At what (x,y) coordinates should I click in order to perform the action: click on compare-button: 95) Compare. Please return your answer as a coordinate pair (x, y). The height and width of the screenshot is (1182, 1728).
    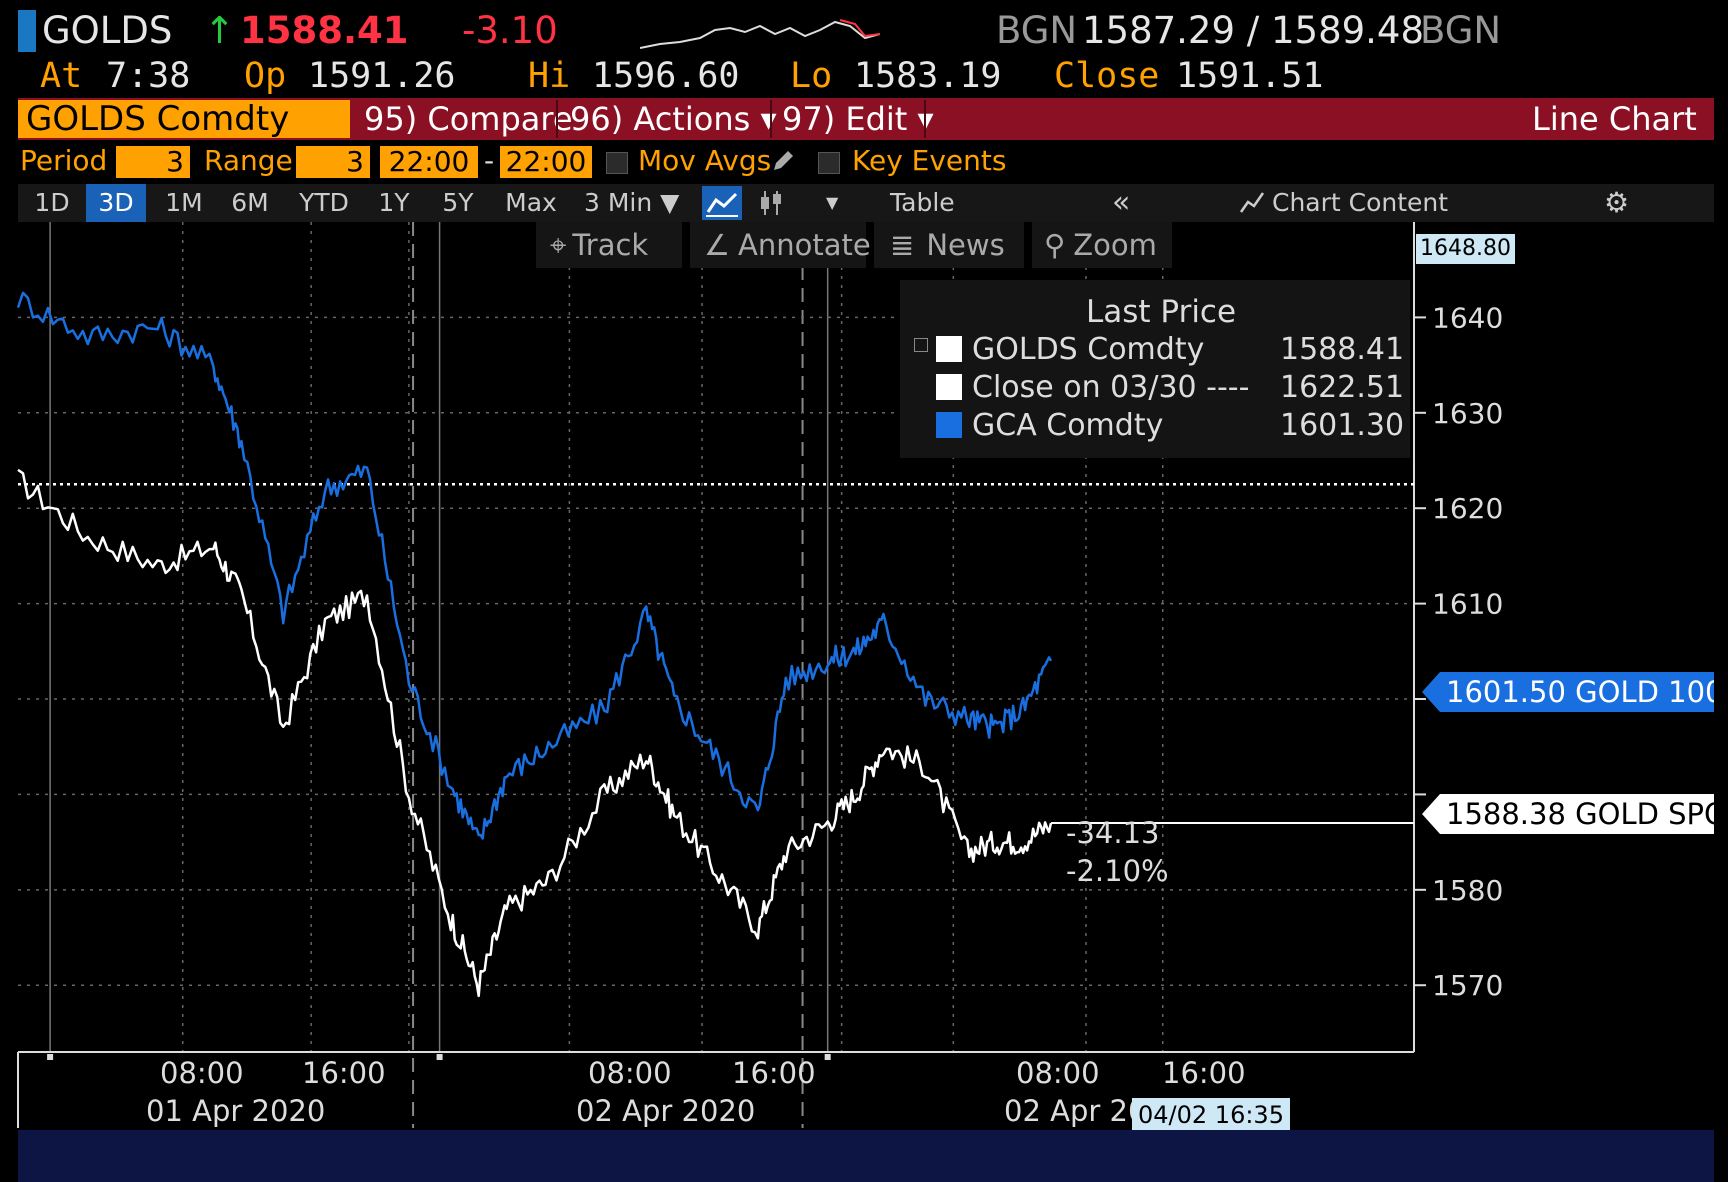
    Looking at the image, I should click on (468, 119).